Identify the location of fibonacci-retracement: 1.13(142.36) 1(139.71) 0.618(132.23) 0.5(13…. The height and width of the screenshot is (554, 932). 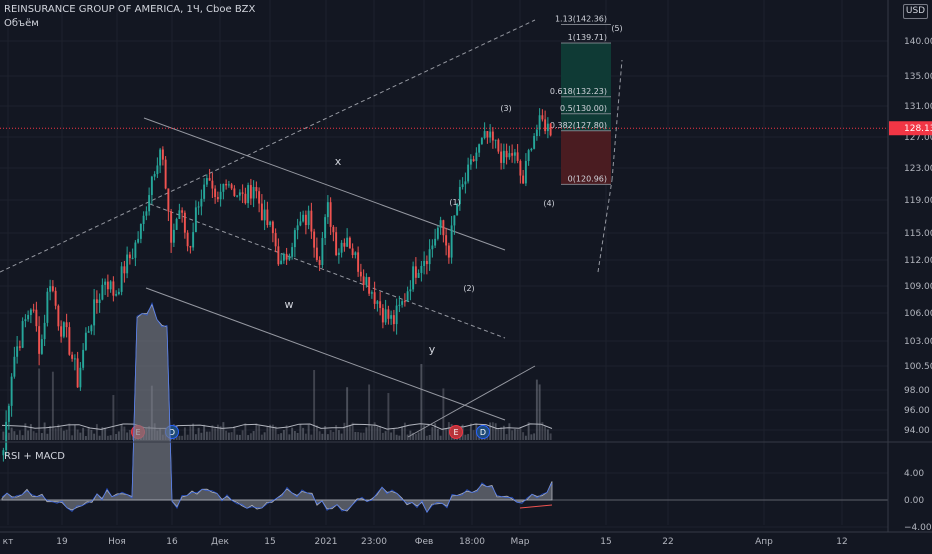
(580, 99).